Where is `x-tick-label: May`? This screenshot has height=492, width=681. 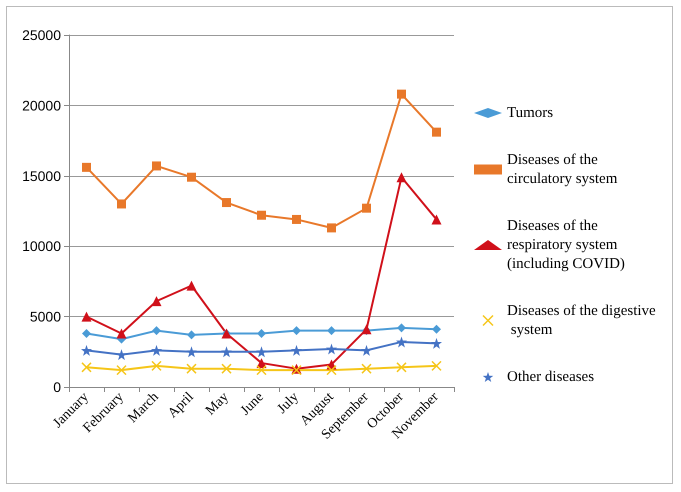
x-tick-label: May is located at coordinates (217, 404).